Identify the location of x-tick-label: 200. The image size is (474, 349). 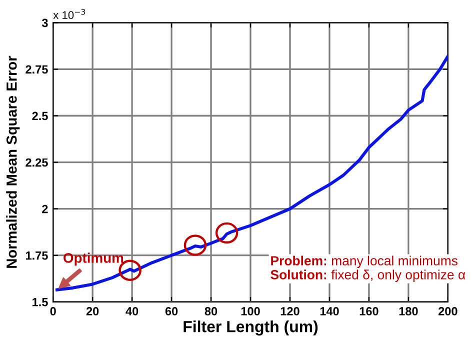
(448, 311).